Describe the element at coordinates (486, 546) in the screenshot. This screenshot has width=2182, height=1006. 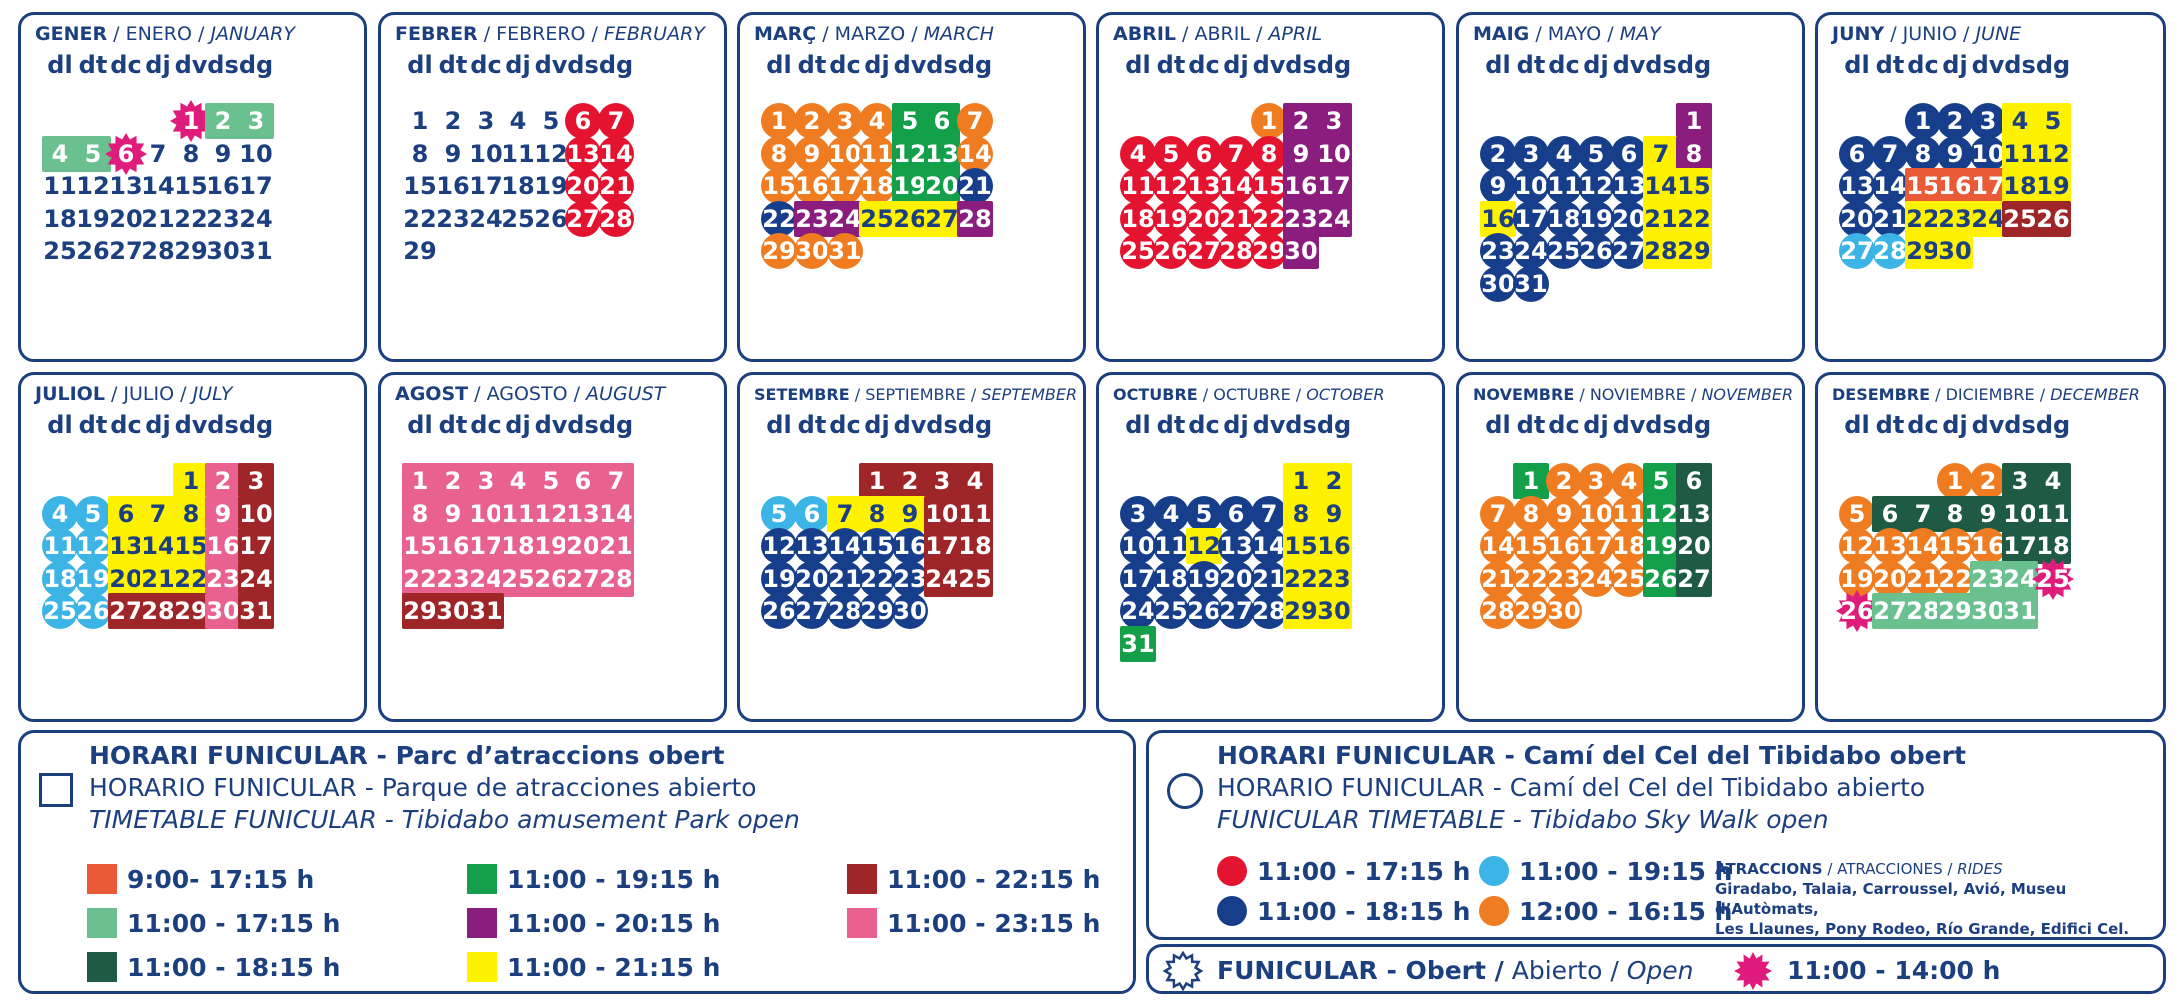
I see `day-cell: 17` at that location.